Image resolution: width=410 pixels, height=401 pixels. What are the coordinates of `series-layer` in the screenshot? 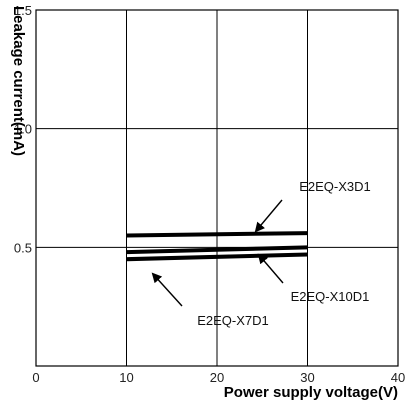 It's located at (217, 246).